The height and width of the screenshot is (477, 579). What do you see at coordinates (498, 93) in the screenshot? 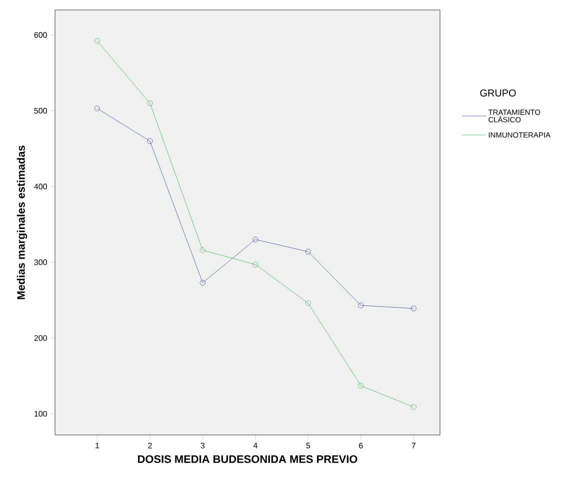
I see `legend-title: GRUPO` at bounding box center [498, 93].